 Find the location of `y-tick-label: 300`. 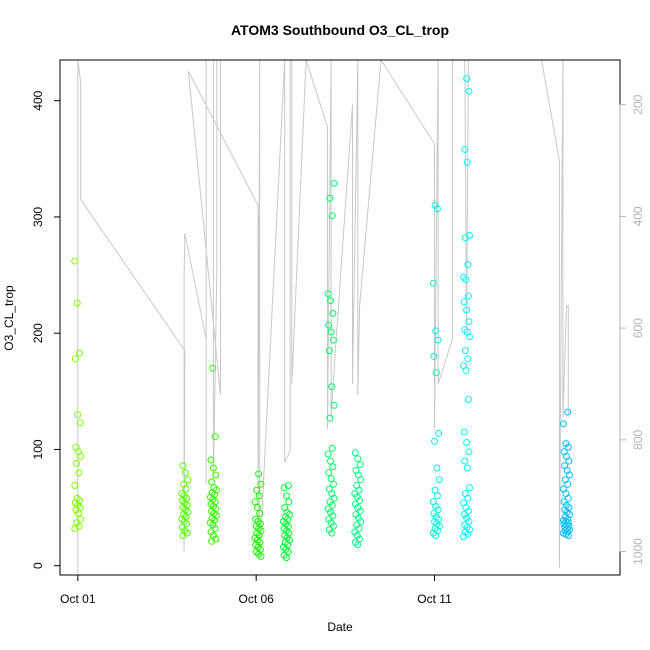

y-tick-label: 300 is located at coordinates (38, 217).